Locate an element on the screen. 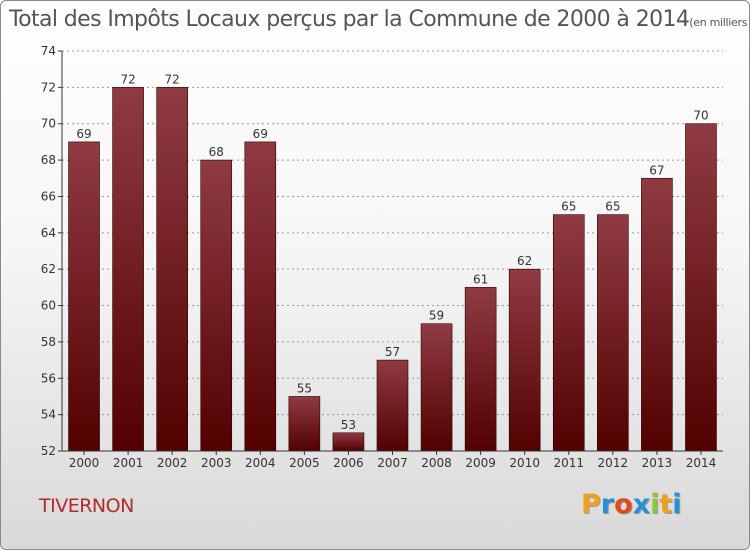 The image size is (750, 550). x-tick-label: 2004 is located at coordinates (260, 463).